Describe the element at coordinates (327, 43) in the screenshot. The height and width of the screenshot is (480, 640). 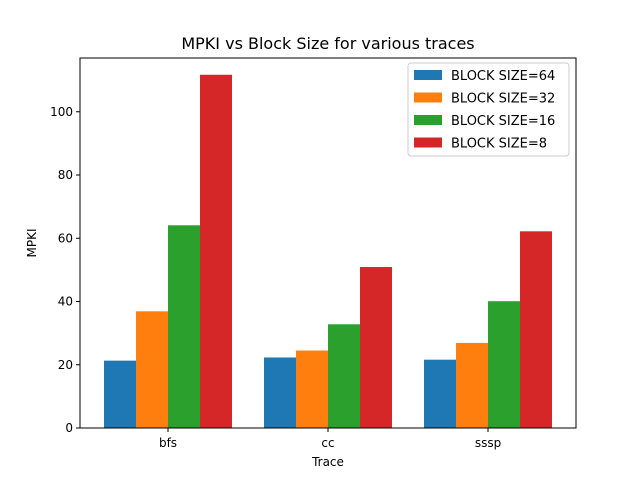
I see `chart-title: MPKI vs Block Size for various traces` at that location.